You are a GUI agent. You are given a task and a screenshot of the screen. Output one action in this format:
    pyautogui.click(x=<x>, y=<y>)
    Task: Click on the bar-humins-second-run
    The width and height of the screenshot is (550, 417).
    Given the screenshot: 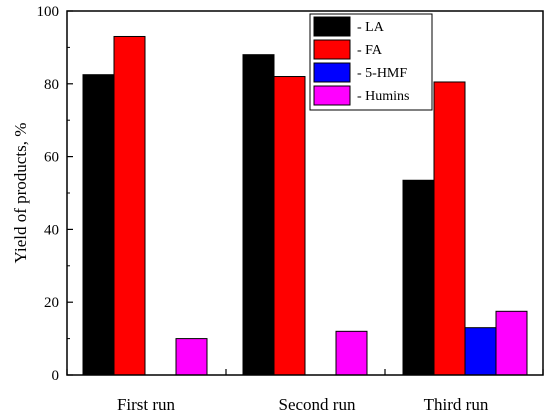 What is the action you would take?
    pyautogui.click(x=351, y=353)
    